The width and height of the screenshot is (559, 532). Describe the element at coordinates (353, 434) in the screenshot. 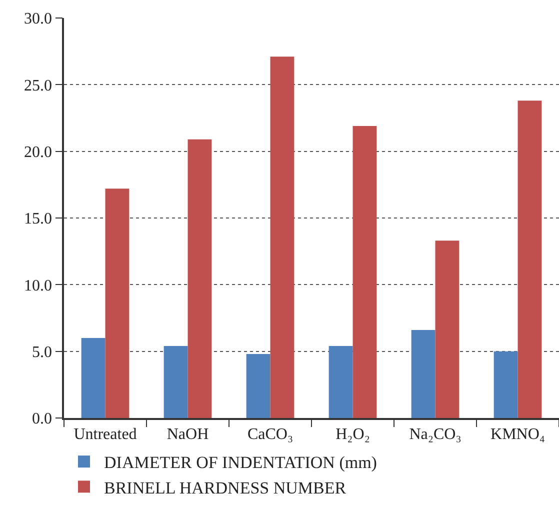

I see `x-tick-label: H₂O₂` at that location.